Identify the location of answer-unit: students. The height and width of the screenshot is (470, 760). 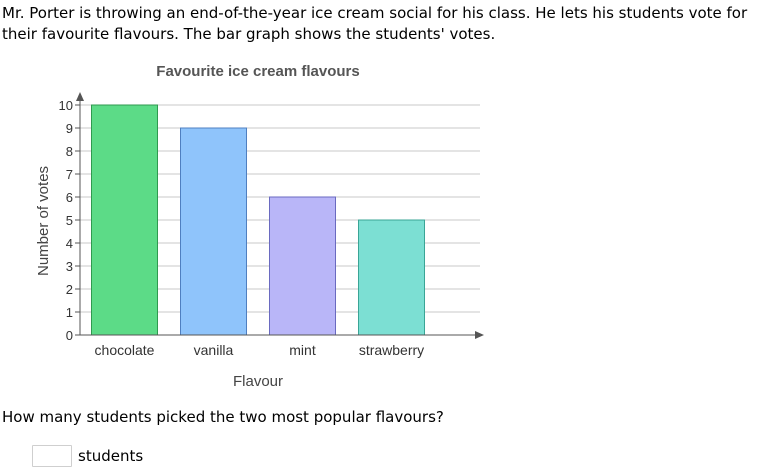
(111, 456).